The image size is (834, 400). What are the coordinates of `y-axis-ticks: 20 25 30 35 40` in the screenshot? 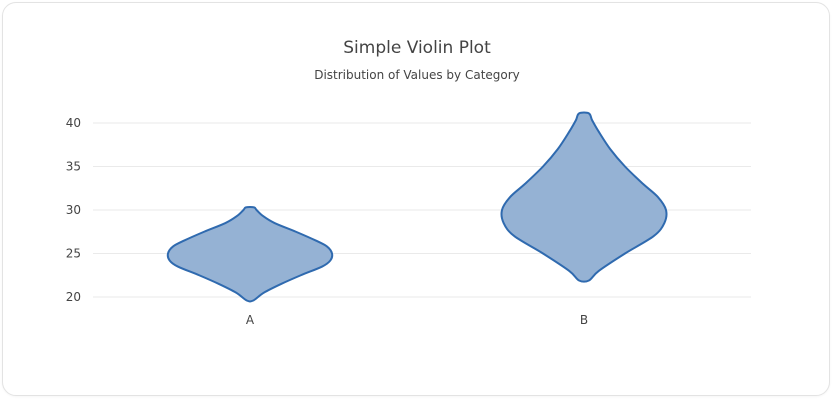 It's located at (73, 210).